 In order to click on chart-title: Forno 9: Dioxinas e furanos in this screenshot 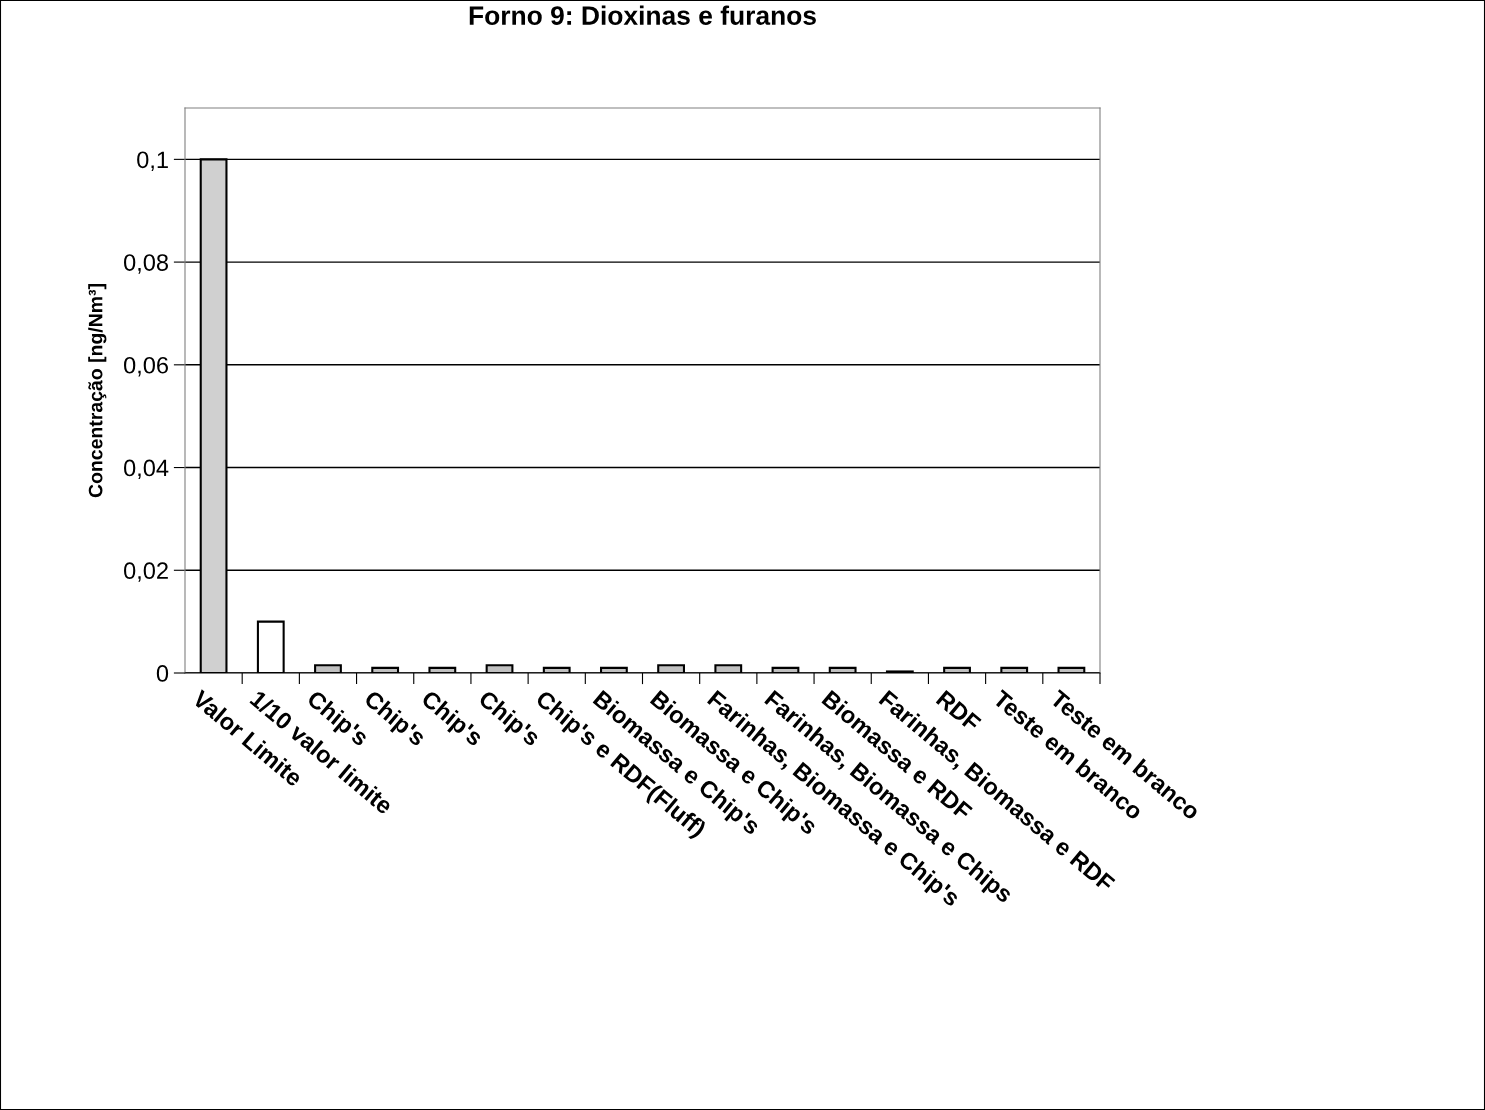, I will do `click(642, 15)`.